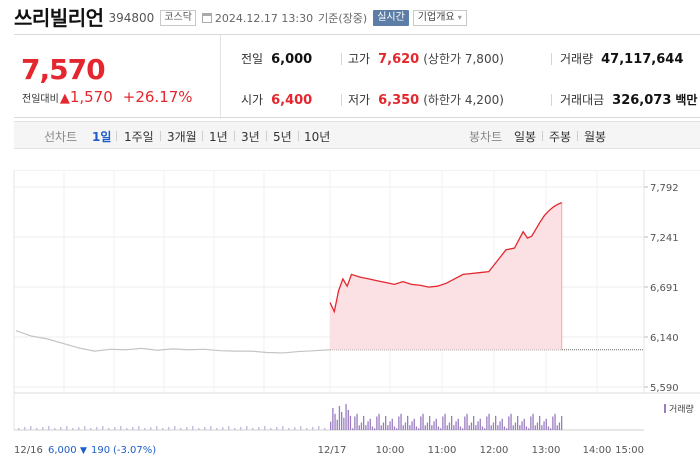 The width and height of the screenshot is (700, 463). What do you see at coordinates (446, 276) in the screenshot?
I see `today-area-fill` at bounding box center [446, 276].